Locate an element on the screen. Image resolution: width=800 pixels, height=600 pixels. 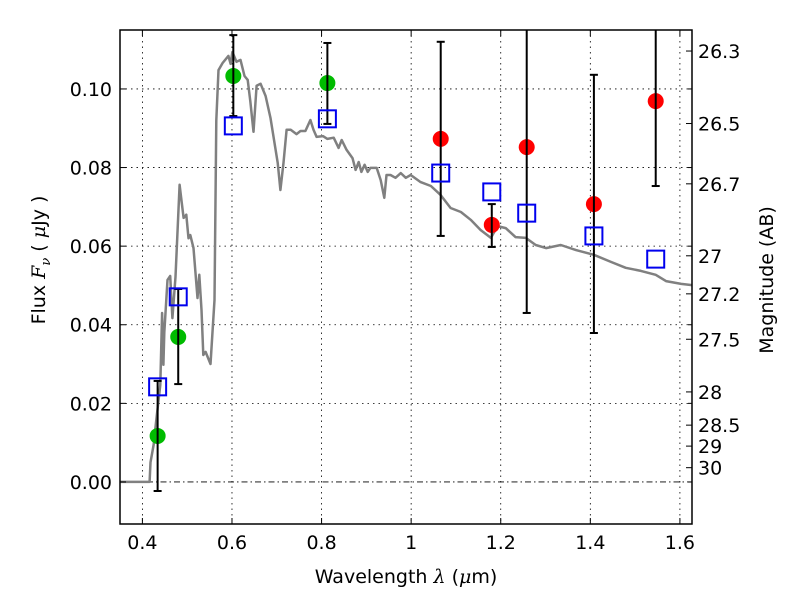
x-axis-label: Wavelength λ (μm) is located at coordinates (406, 577).